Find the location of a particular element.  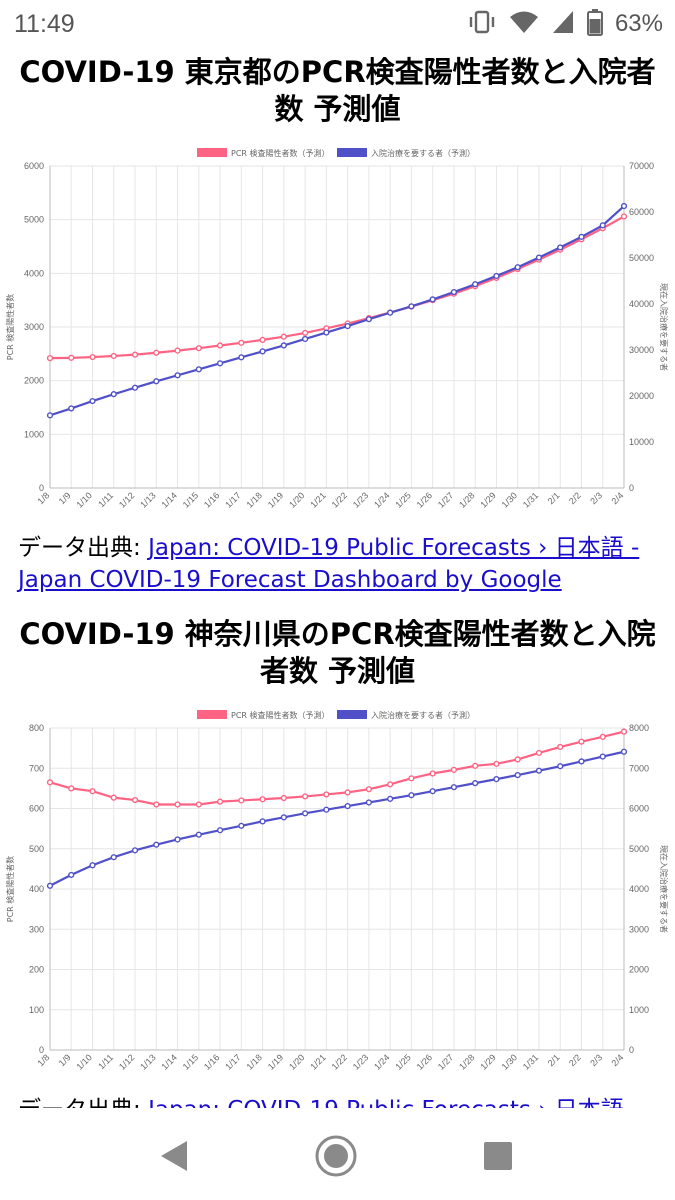

tokyo-ylabel: PCR 検査陽性者数 is located at coordinates (10, 327).